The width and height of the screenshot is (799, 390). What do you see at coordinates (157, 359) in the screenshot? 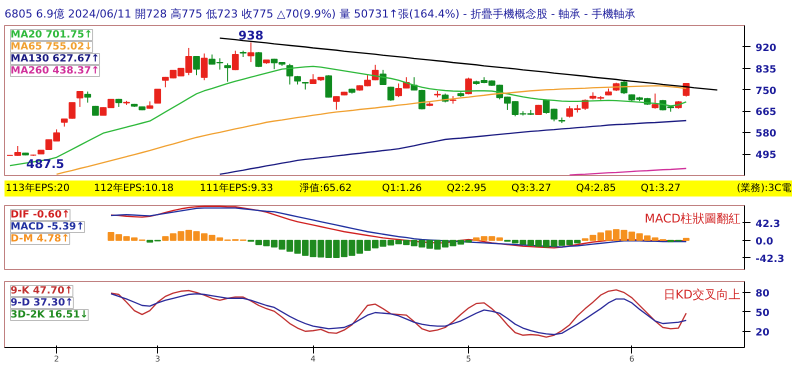
I see `x-tick-label: 3` at bounding box center [157, 359].